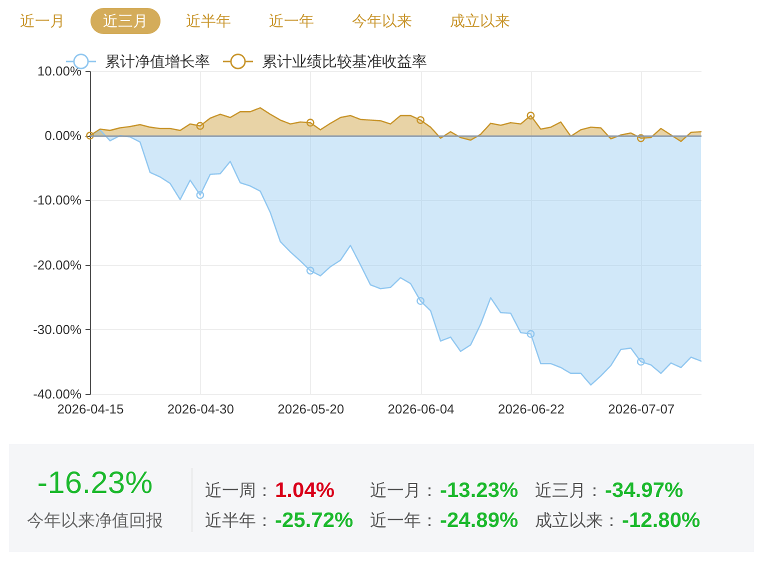 The image size is (780, 568). I want to click on y-tick-label: 0.00%, so click(63, 136).